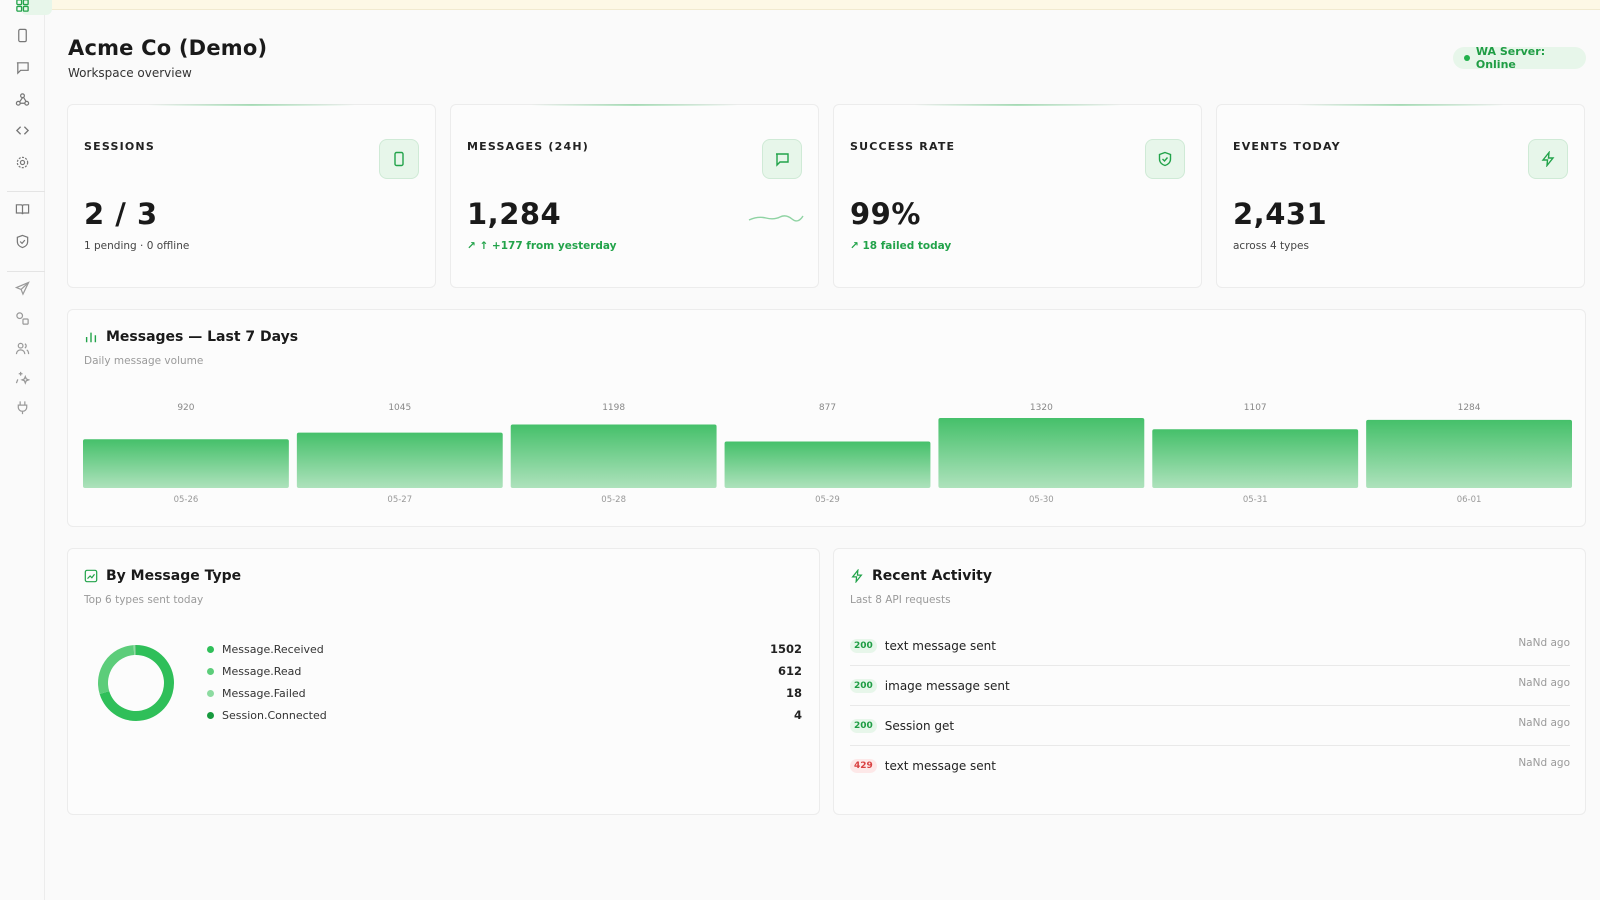 The width and height of the screenshot is (1600, 900). What do you see at coordinates (1510, 58) in the screenshot?
I see `server-status-label: WA Server: Online` at bounding box center [1510, 58].